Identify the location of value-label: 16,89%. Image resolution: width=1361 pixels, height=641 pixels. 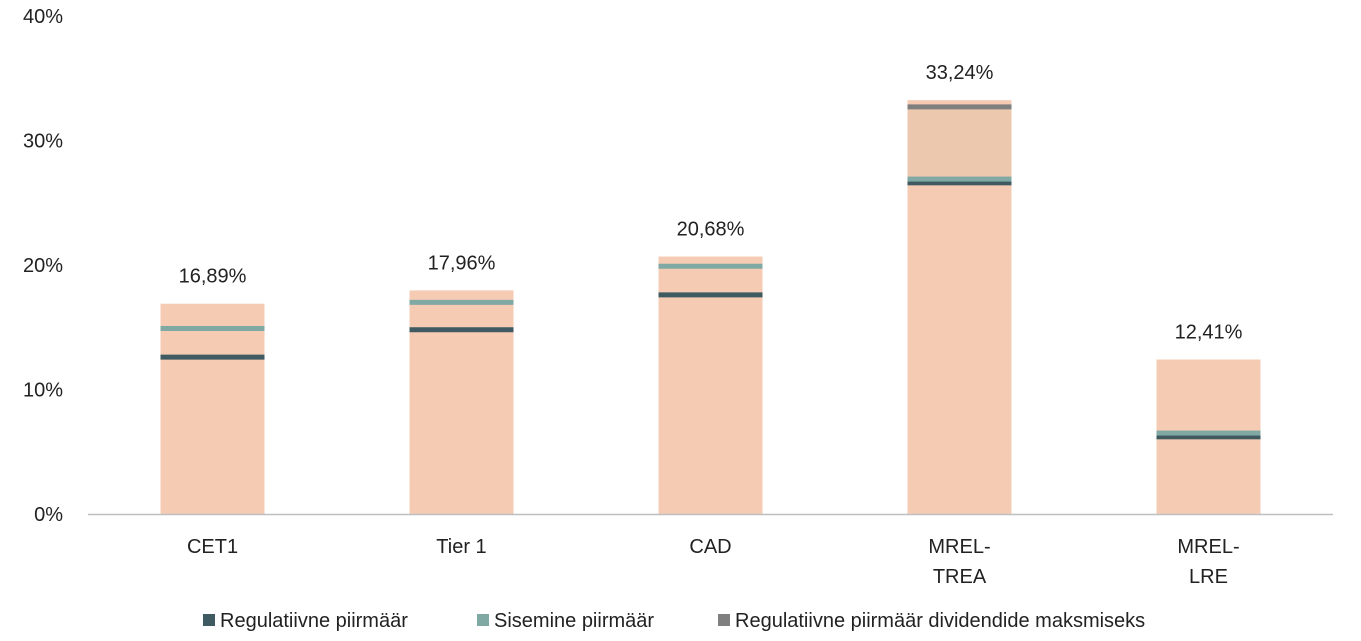
(213, 277).